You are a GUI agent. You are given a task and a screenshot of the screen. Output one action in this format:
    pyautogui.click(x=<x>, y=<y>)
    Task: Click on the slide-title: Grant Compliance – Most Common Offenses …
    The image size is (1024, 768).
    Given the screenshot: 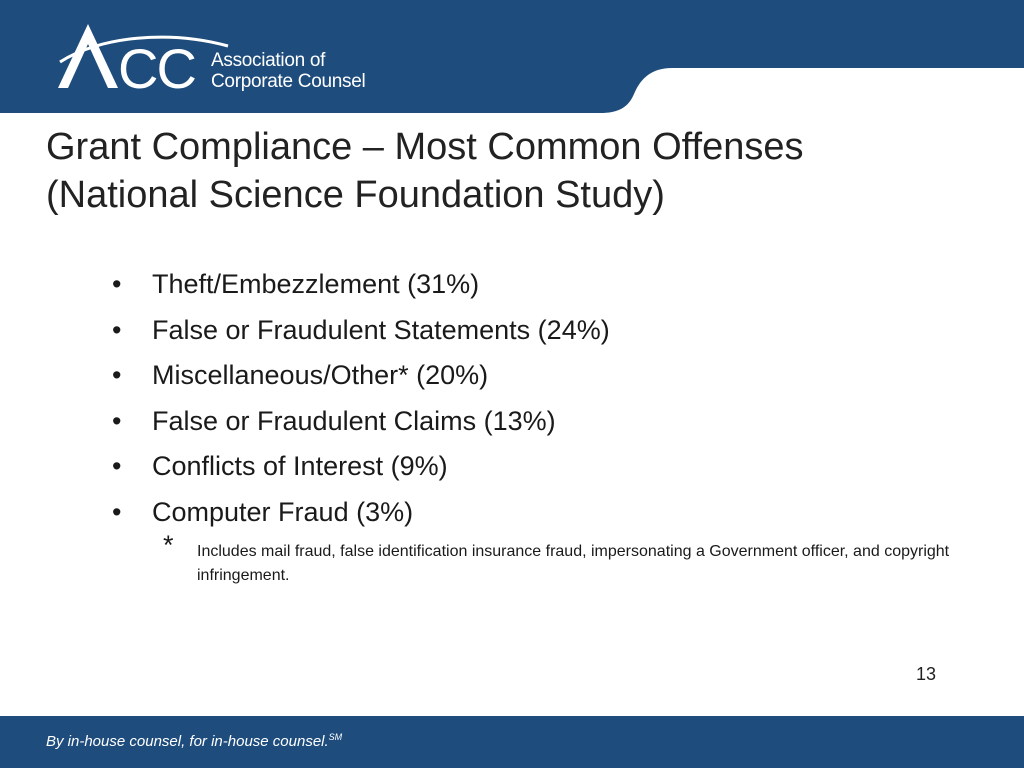 What is the action you would take?
    pyautogui.click(x=521, y=171)
    